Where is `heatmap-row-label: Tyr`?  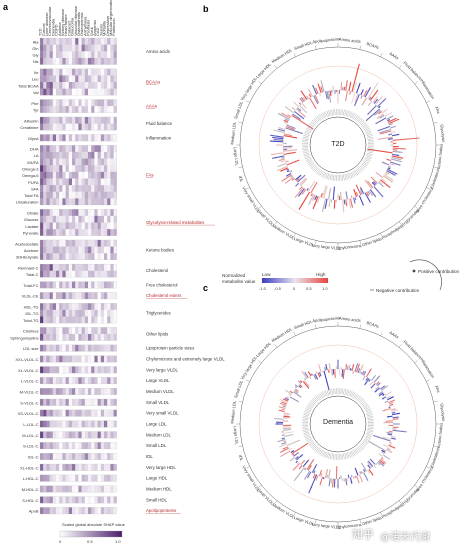 heatmap-row-label: Tyr is located at coordinates (36, 109).